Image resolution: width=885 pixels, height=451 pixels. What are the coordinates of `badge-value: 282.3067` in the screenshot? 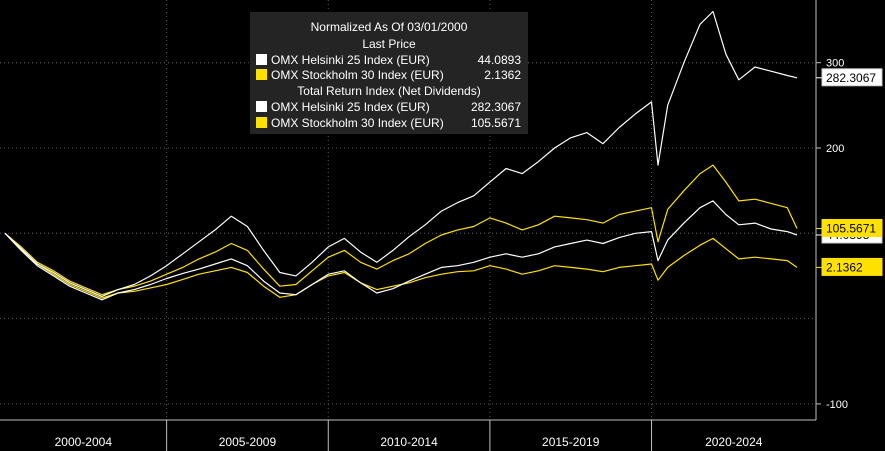 It's located at (851, 78).